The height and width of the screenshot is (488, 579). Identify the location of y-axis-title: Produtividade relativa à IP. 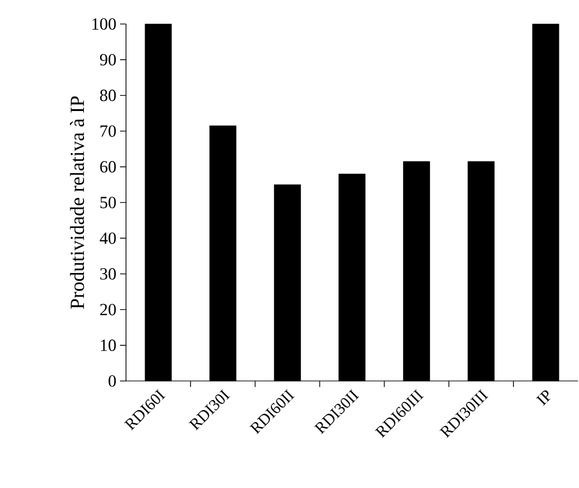
(77, 202).